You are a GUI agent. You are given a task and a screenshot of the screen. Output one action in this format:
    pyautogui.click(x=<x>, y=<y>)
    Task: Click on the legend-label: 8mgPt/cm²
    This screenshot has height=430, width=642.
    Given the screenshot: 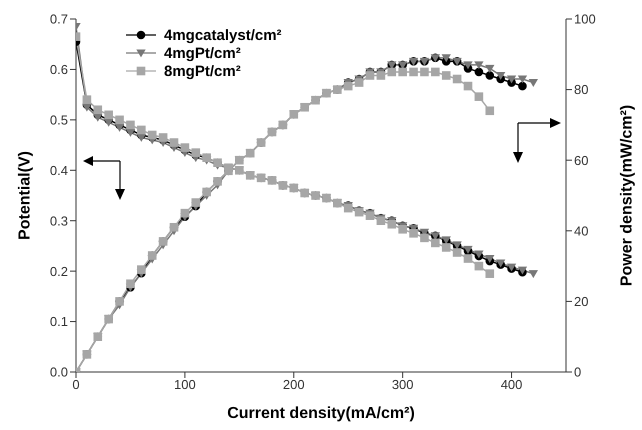 What is the action you would take?
    pyautogui.click(x=202, y=71)
    